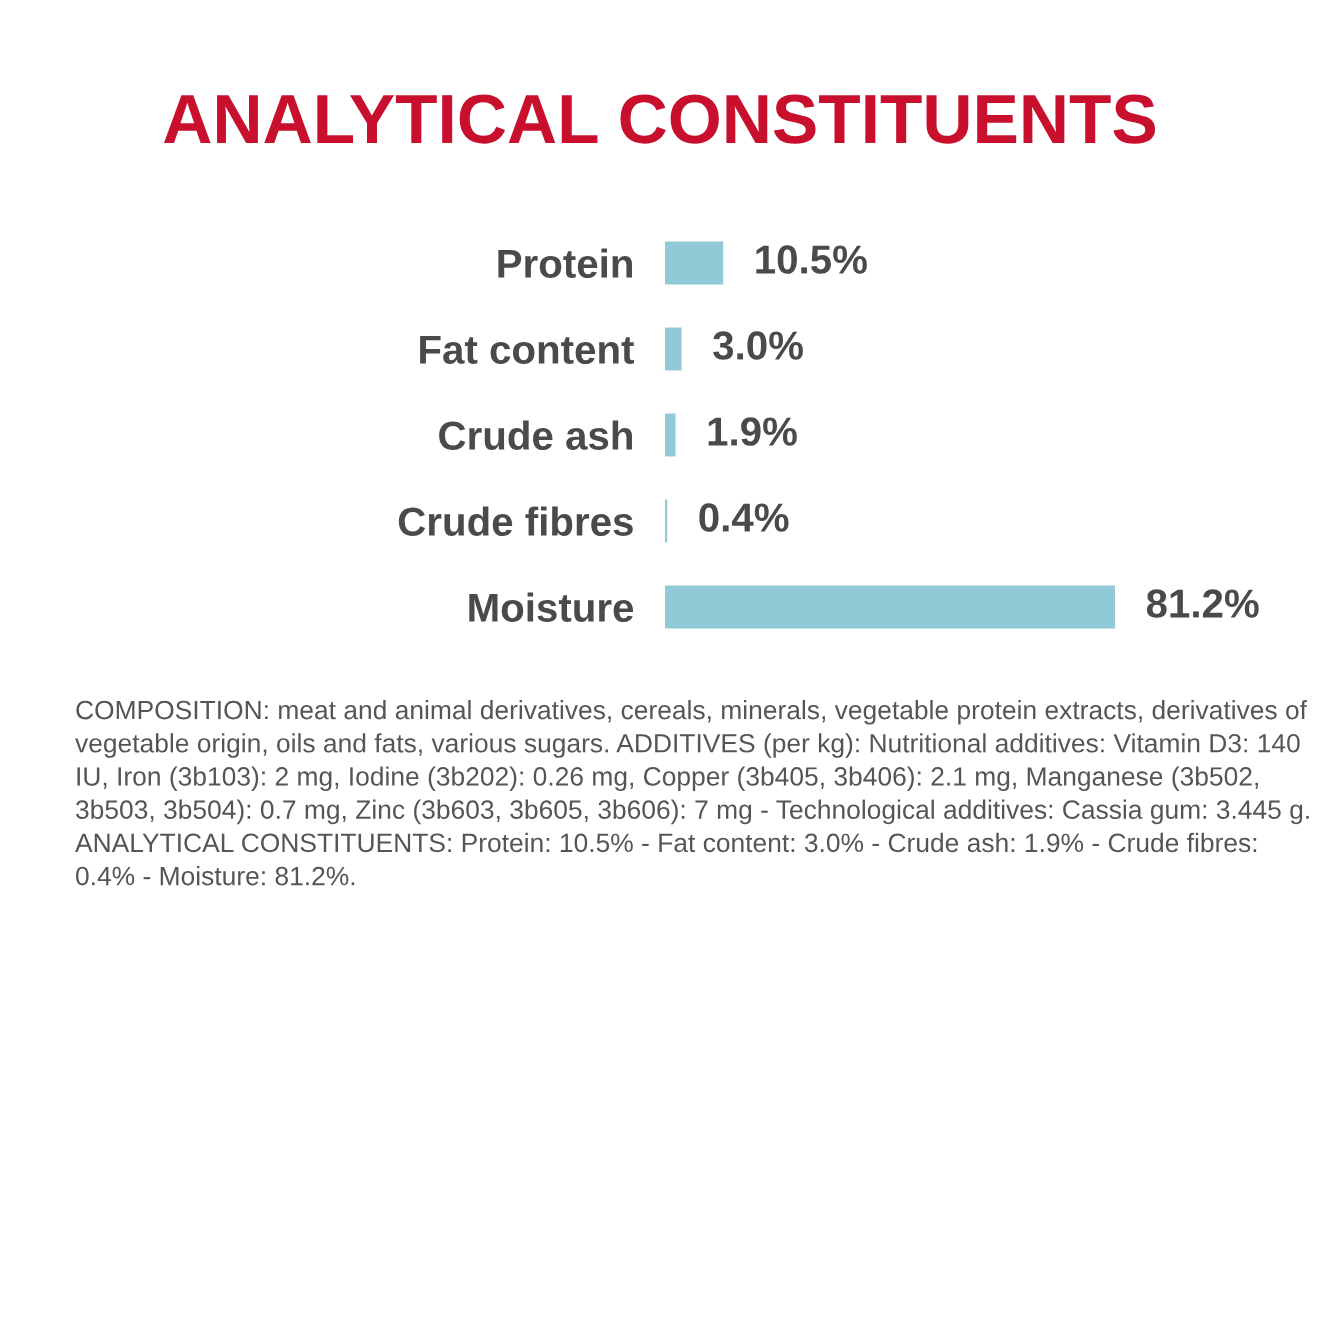 Image resolution: width=1320 pixels, height=1320 pixels. Describe the element at coordinates (551, 607) in the screenshot. I see `y-tick-label: Moisture` at that location.